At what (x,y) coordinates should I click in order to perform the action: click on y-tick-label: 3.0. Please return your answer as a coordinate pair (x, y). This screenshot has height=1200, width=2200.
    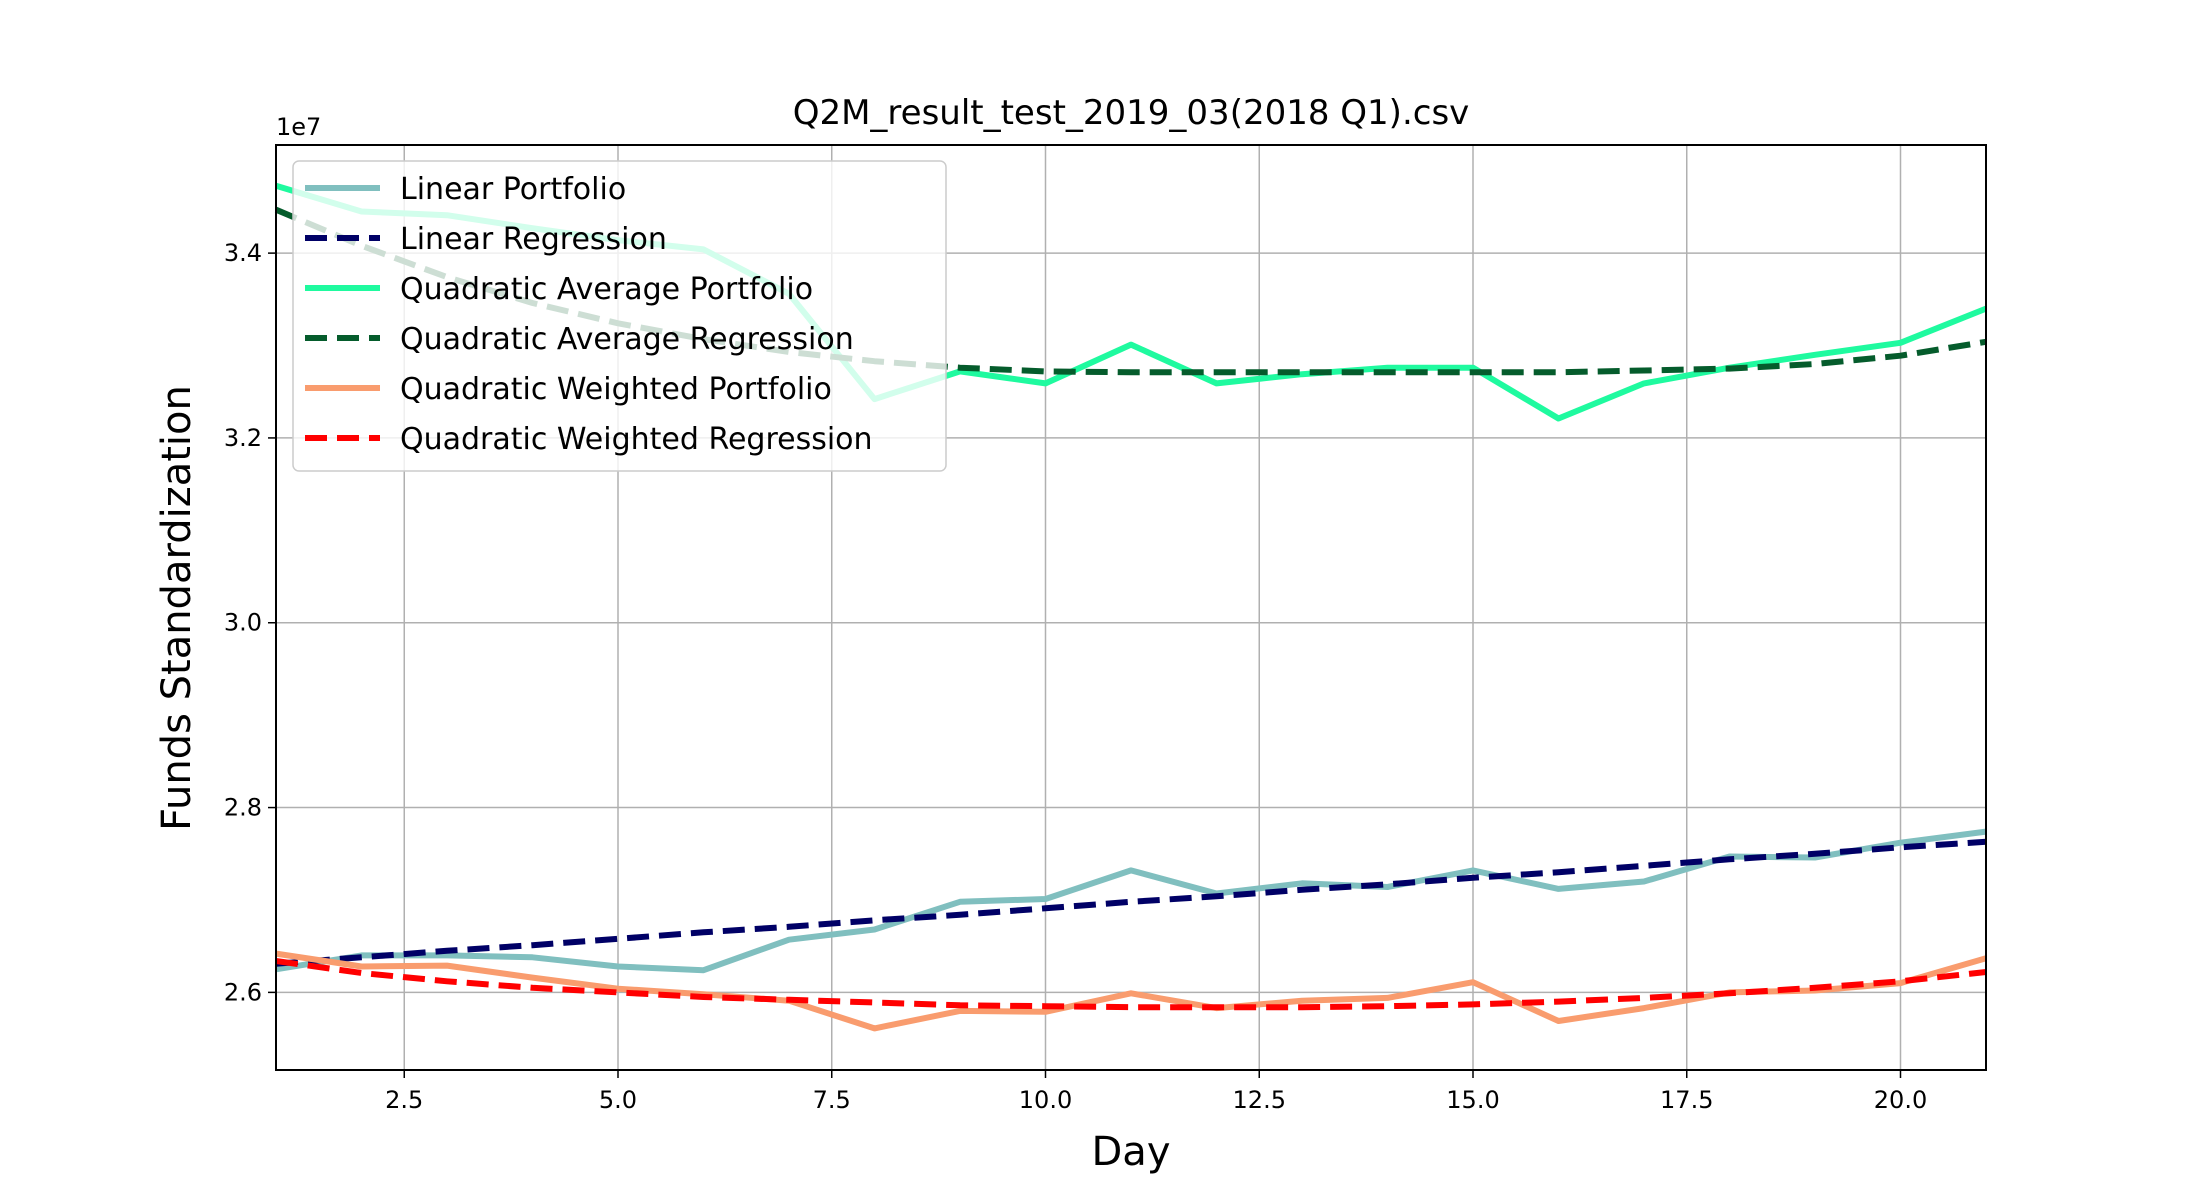
    Looking at the image, I should click on (243, 623).